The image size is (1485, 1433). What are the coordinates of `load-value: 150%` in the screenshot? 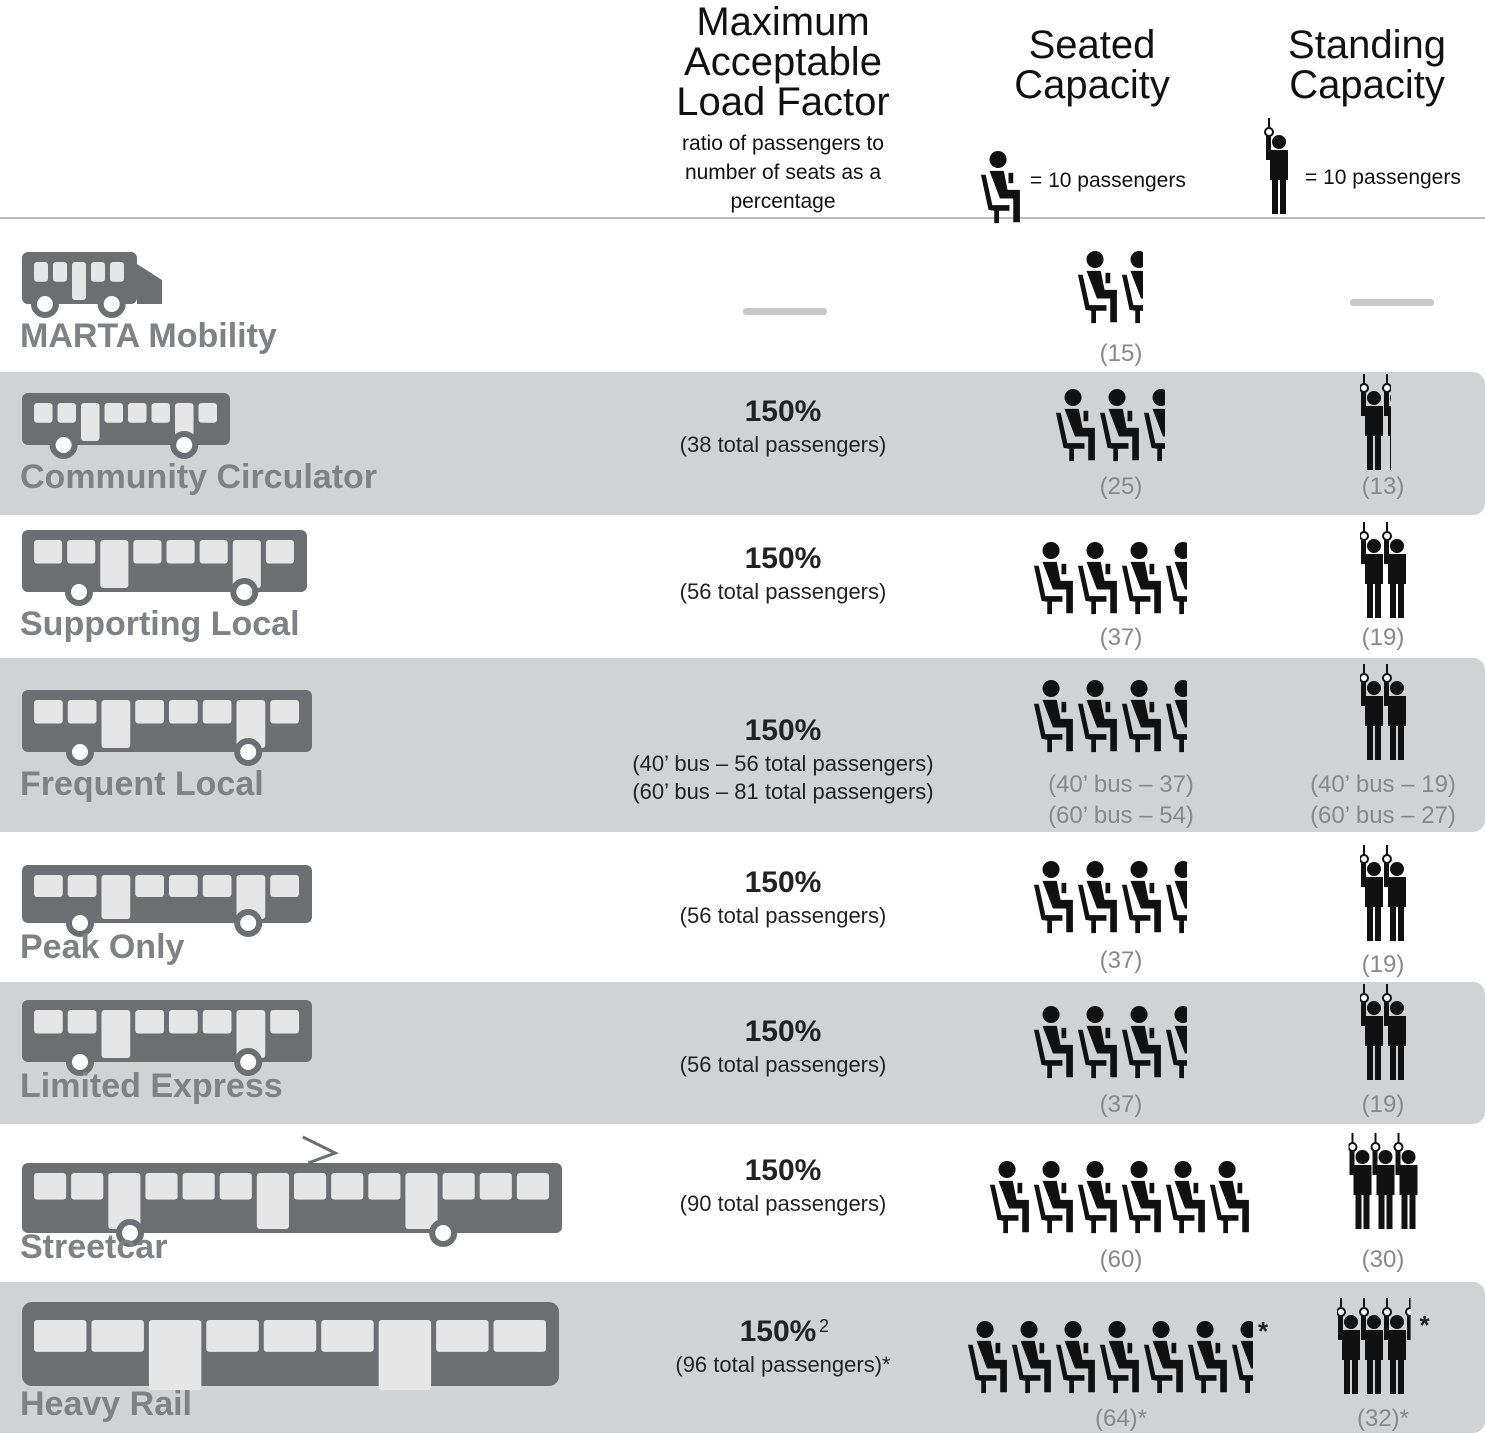 It's located at (783, 882).